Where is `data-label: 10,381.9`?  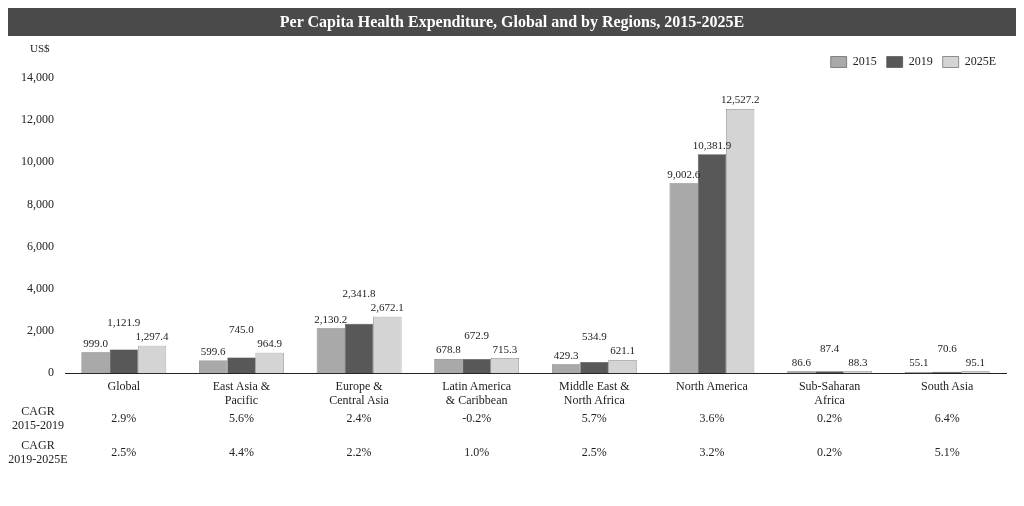
data-label: 10,381.9 is located at coordinates (712, 144).